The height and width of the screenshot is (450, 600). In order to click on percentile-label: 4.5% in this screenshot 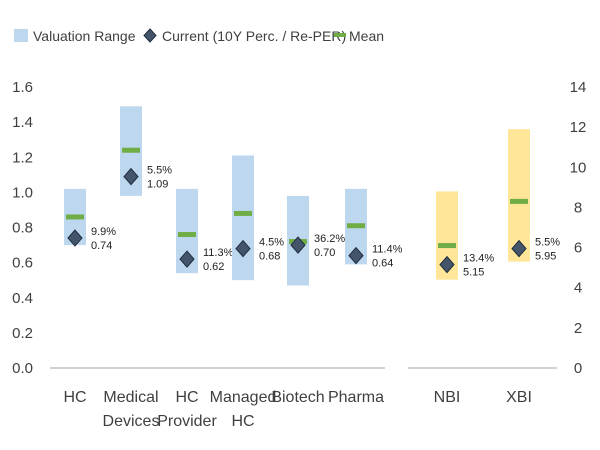, I will do `click(271, 243)`.